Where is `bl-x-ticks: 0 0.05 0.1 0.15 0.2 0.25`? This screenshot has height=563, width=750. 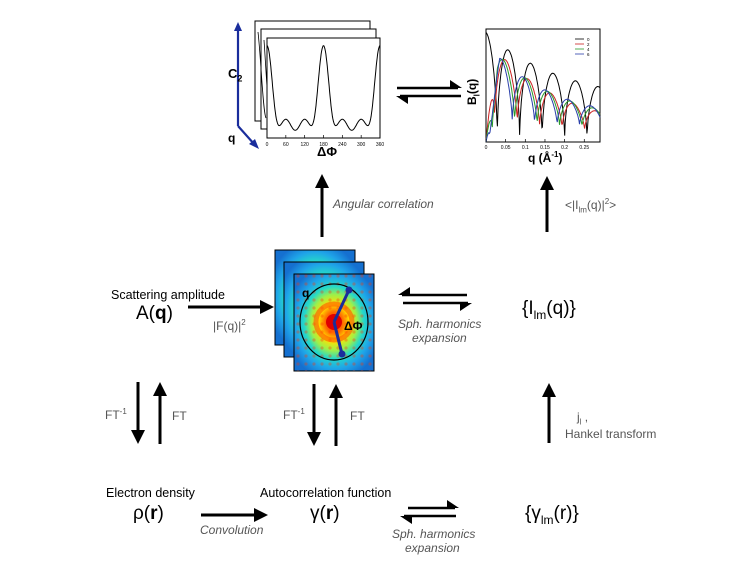 bl-x-ticks: 0 0.05 0.1 0.15 0.2 0.25 is located at coordinates (537, 144).